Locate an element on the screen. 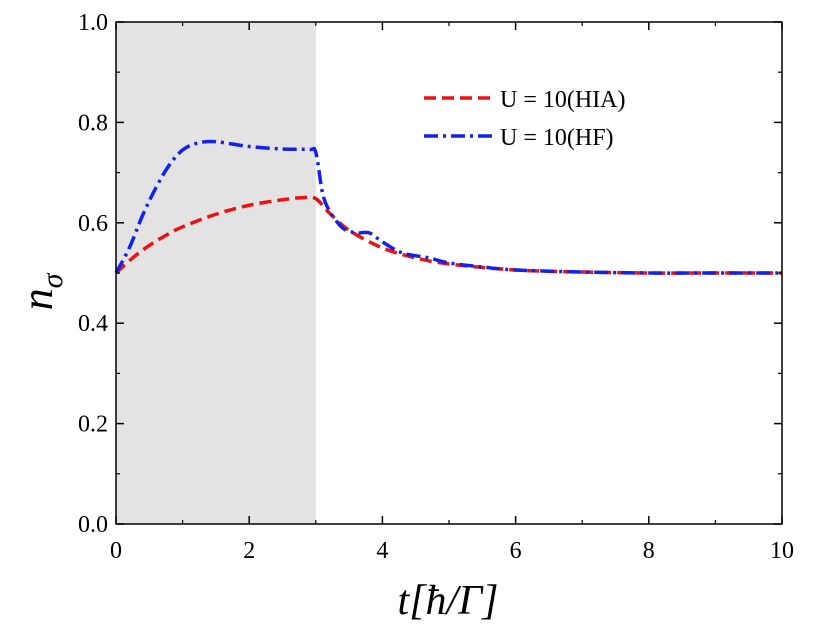  y-tick-label: 1.0 is located at coordinates (93, 23).